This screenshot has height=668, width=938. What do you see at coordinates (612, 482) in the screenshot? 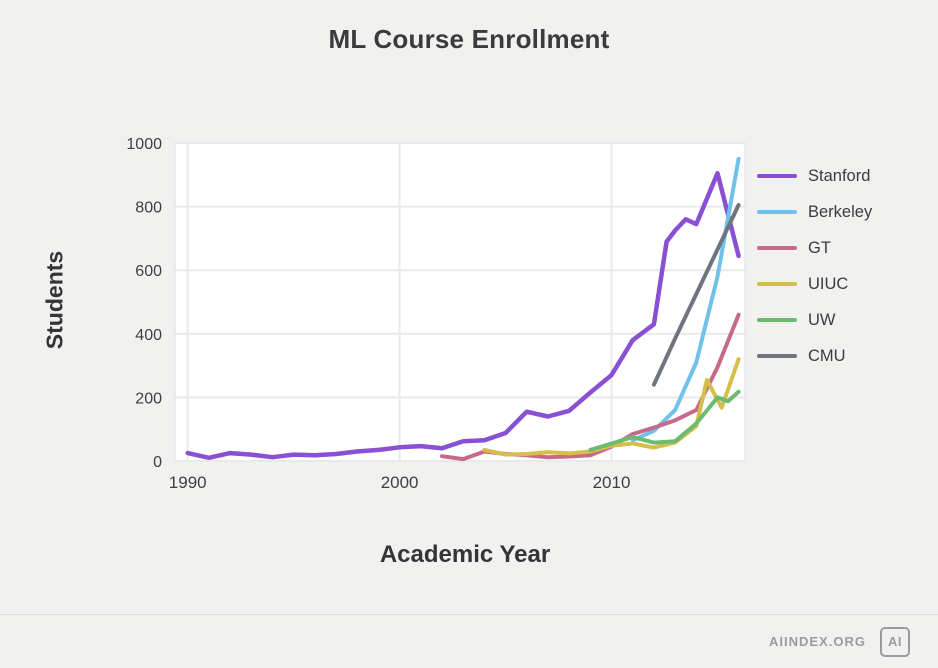
I see `x-tick-label-2010: 2010` at bounding box center [612, 482].